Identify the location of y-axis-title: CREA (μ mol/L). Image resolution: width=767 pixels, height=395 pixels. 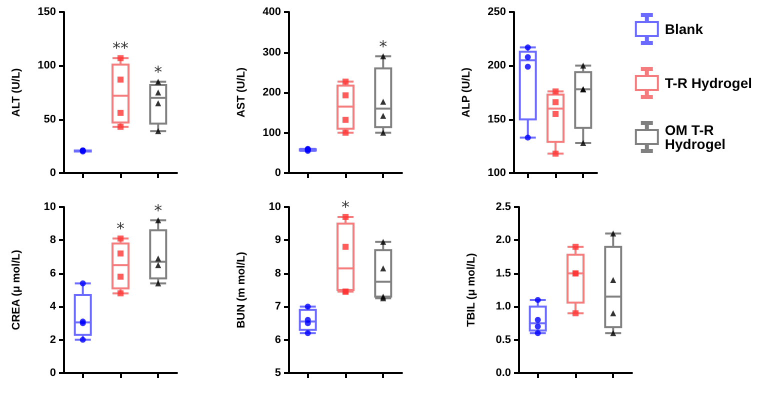
(16, 290).